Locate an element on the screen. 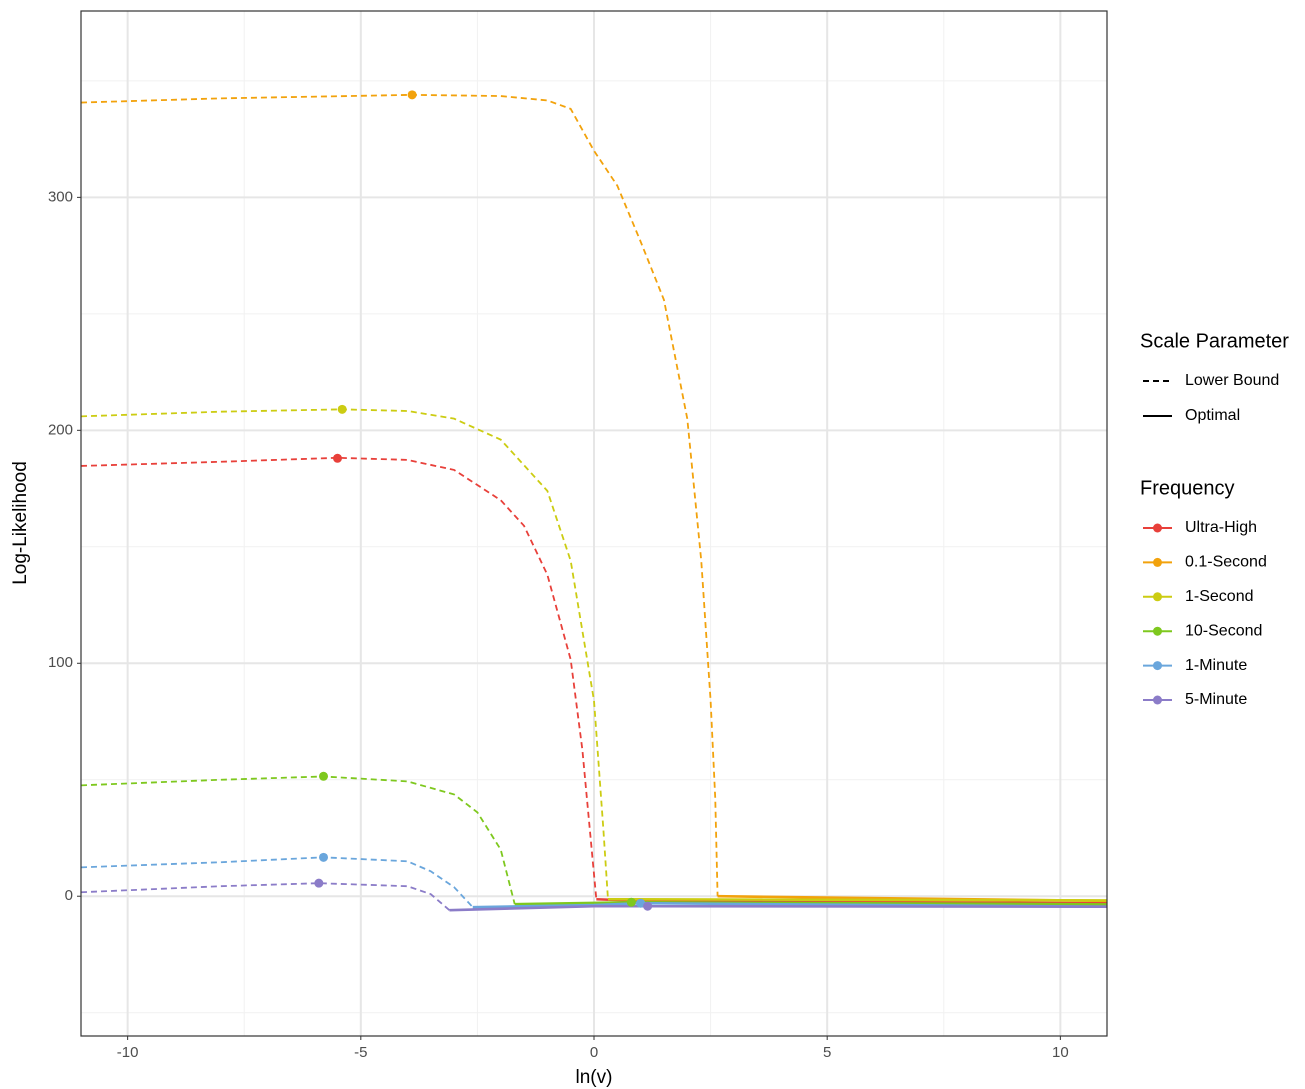  x-tick-label: -5 is located at coordinates (360, 1052).